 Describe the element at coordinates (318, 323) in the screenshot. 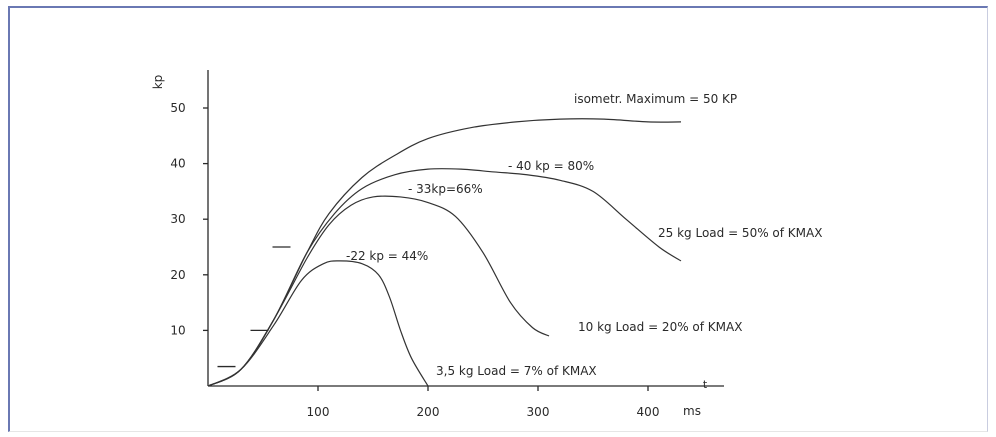

I see `curve-3-5kg-load` at that location.